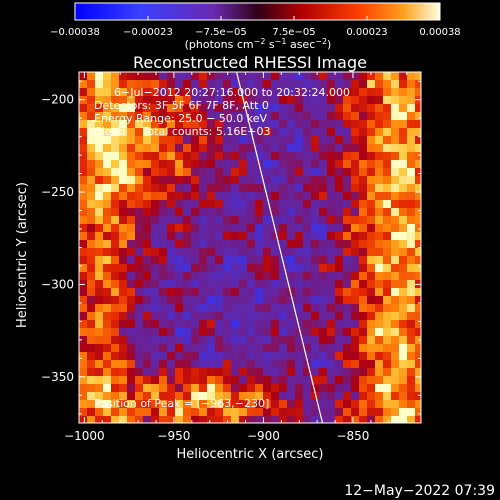  What do you see at coordinates (221, 32) in the screenshot?
I see `colorbar-tick-label: −7.5e−05` at bounding box center [221, 32].